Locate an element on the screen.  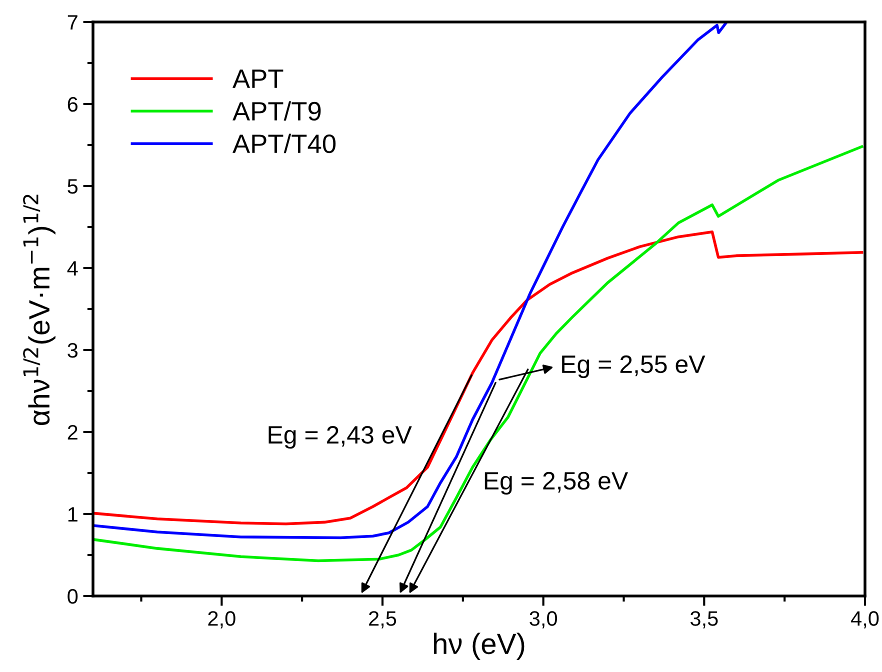
y-tick-label: 3 is located at coordinates (73, 350).